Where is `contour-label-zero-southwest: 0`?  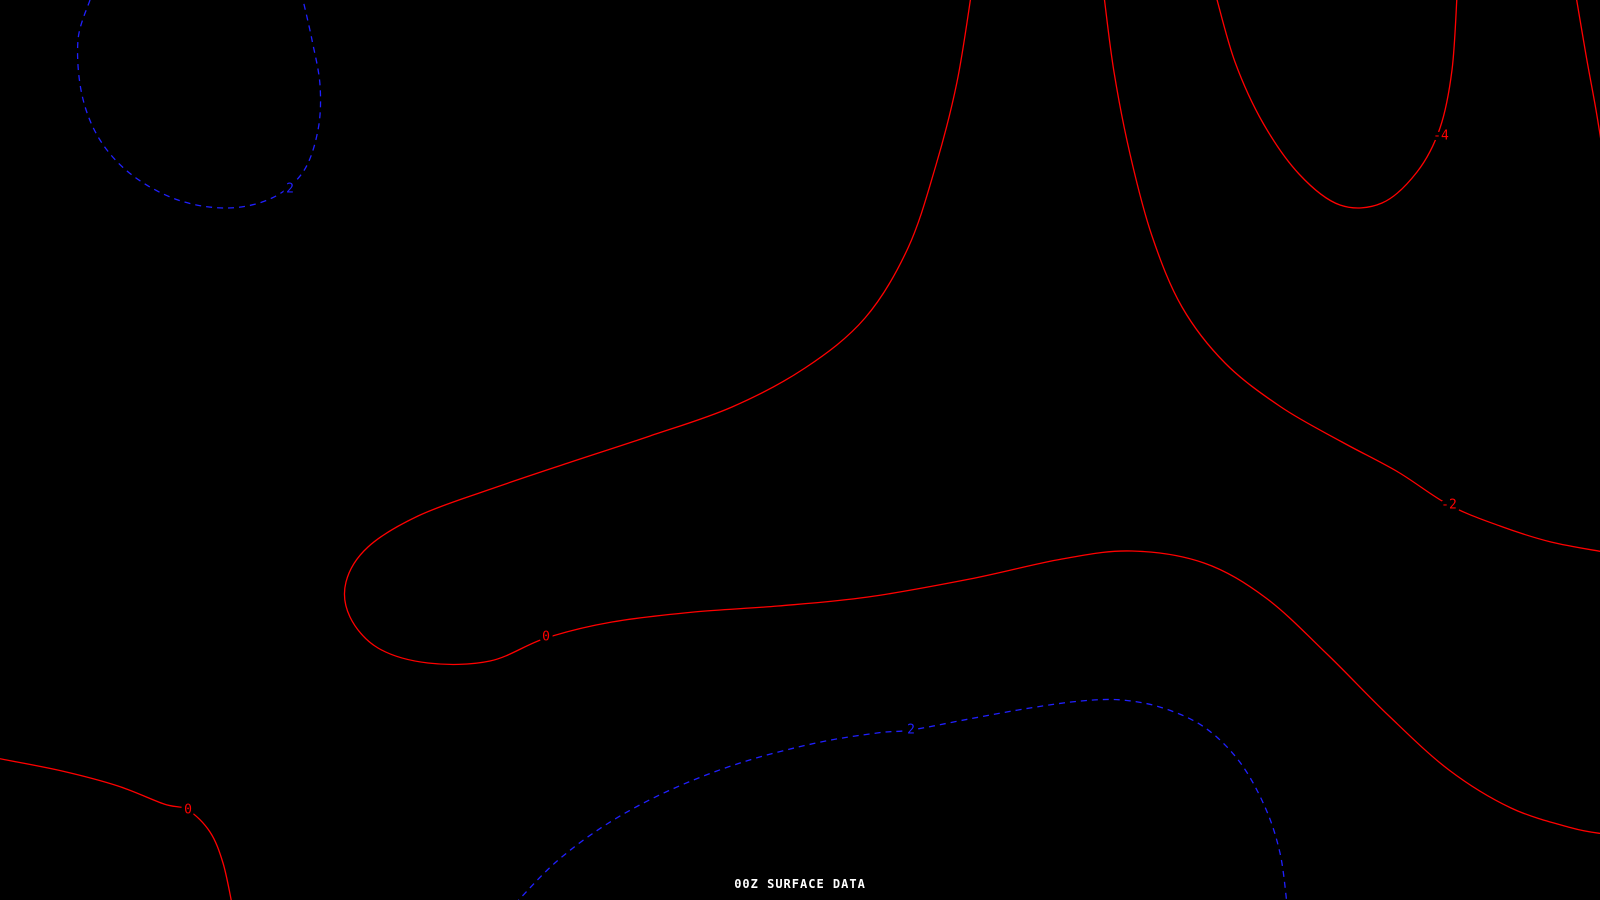
contour-label-zero-southwest: 0 is located at coordinates (188, 810).